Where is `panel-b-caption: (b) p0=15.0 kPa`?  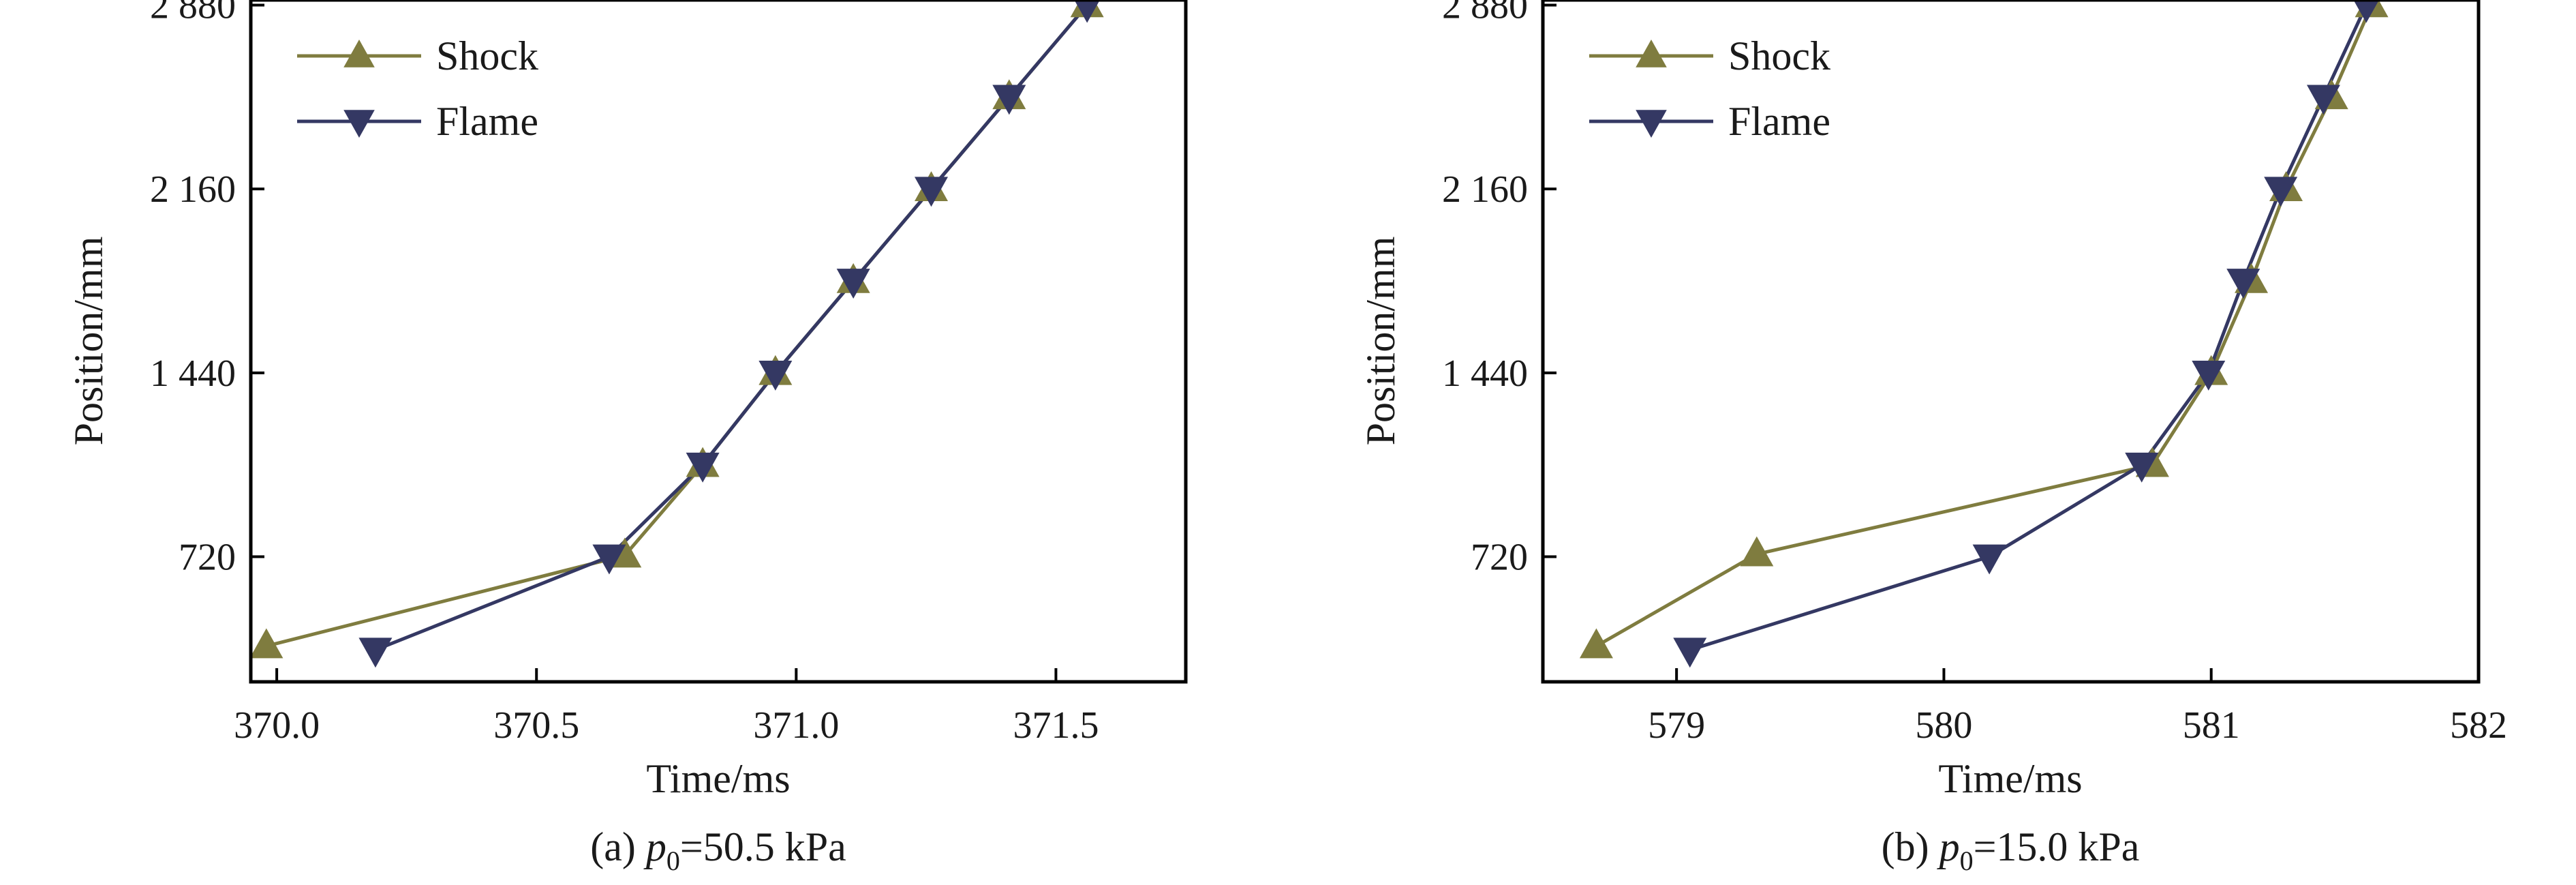
panel-b-caption: (b) p0=15.0 kPa is located at coordinates (2011, 850).